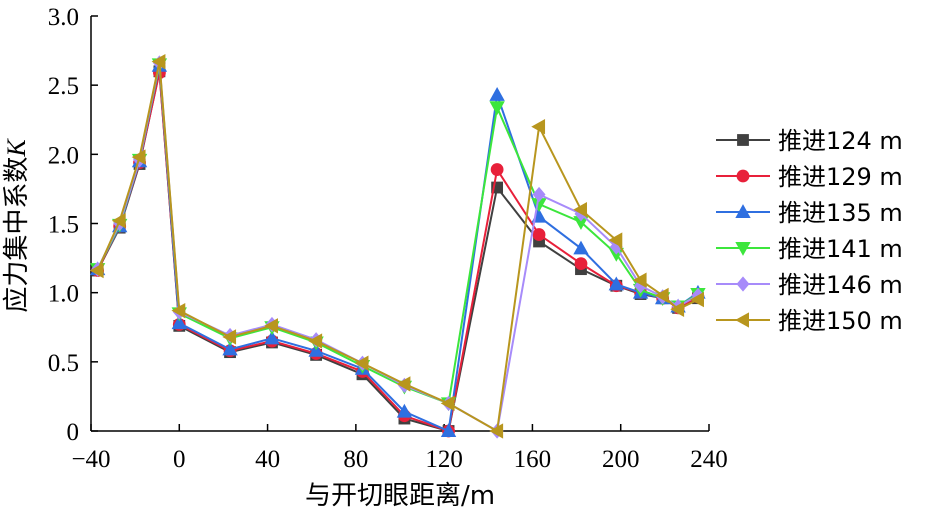  What do you see at coordinates (444, 459) in the screenshot?
I see `x-tick-label: 120` at bounding box center [444, 459].